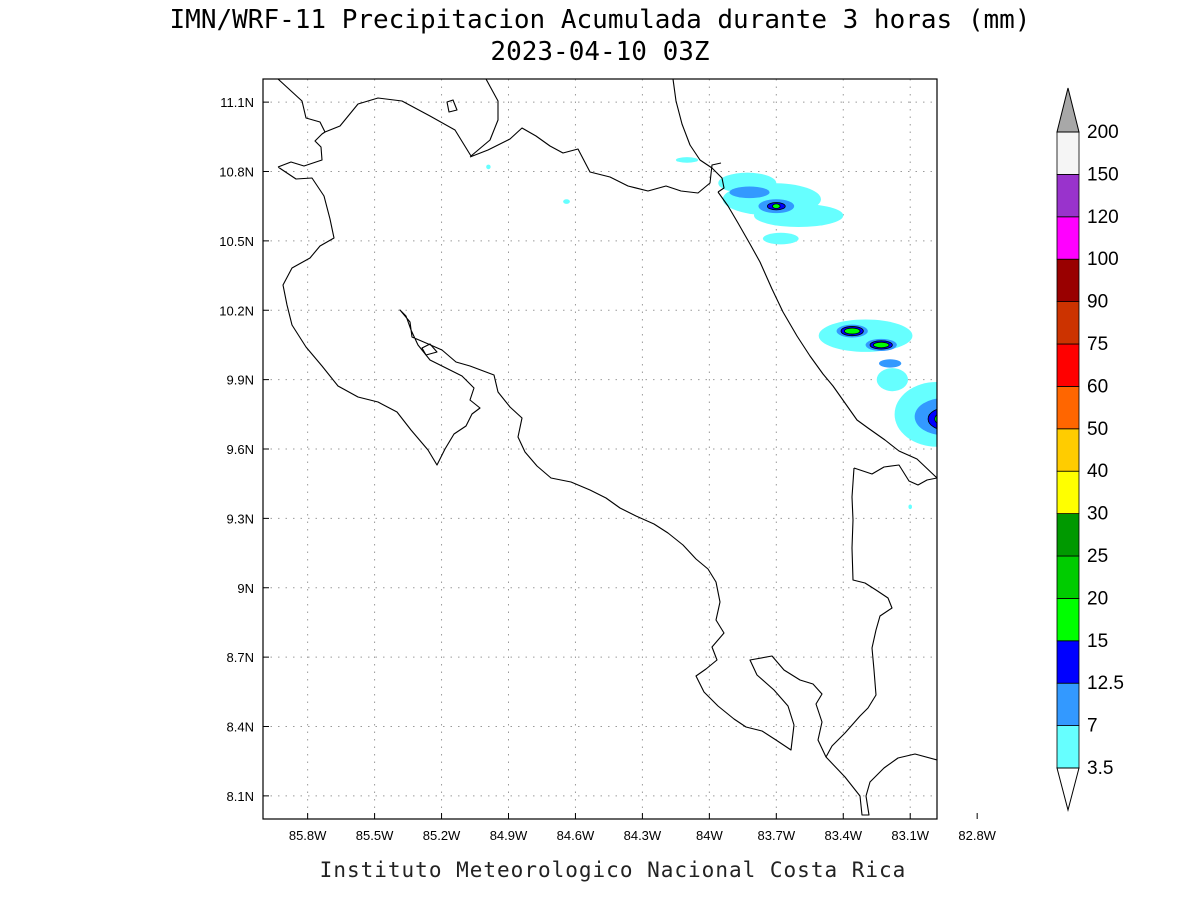 The height and width of the screenshot is (900, 1200). Describe the element at coordinates (509, 835) in the screenshot. I see `lon-tick-label: 84.9W` at that location.